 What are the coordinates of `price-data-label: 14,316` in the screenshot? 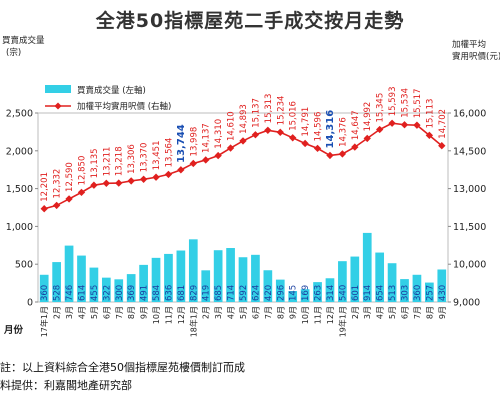 It's located at (330, 129).